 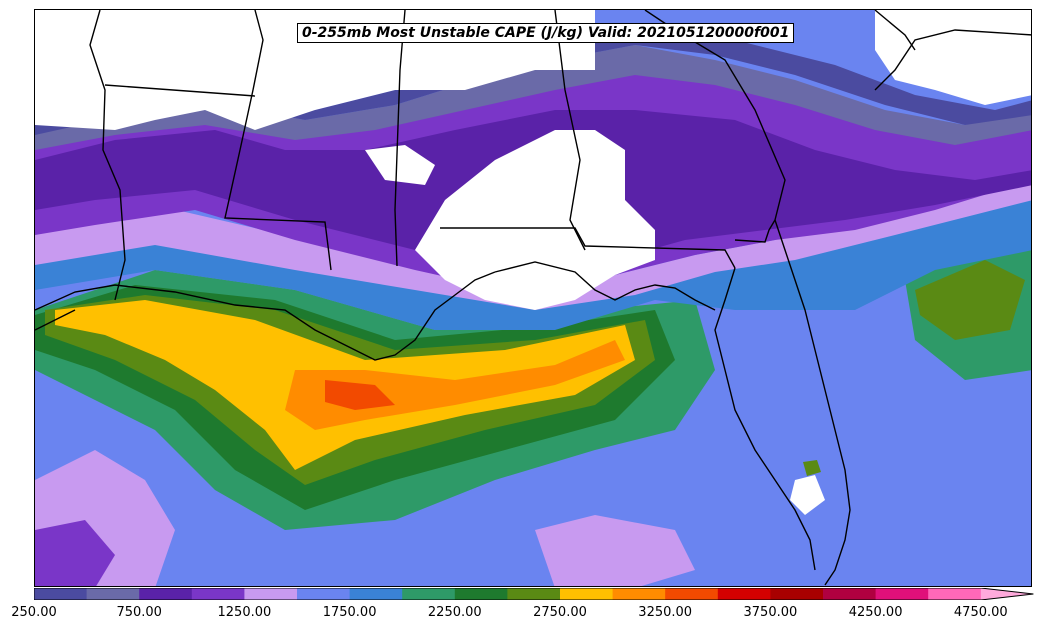 What do you see at coordinates (615, 550) in the screenshot?
I see `field-lilac-south` at bounding box center [615, 550].